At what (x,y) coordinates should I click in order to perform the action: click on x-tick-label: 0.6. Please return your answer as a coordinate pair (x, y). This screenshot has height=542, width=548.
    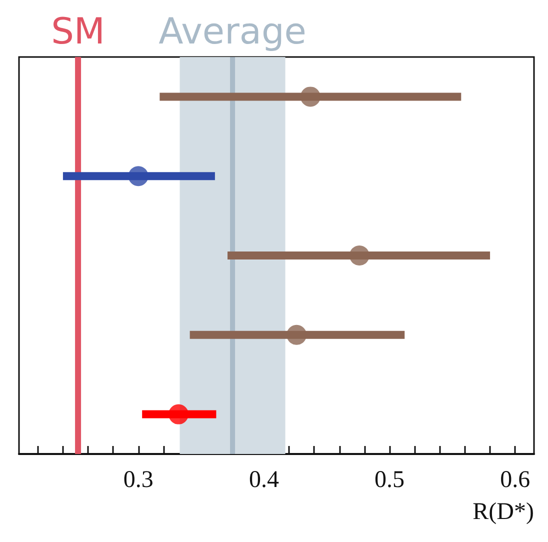
    Looking at the image, I should click on (515, 480).